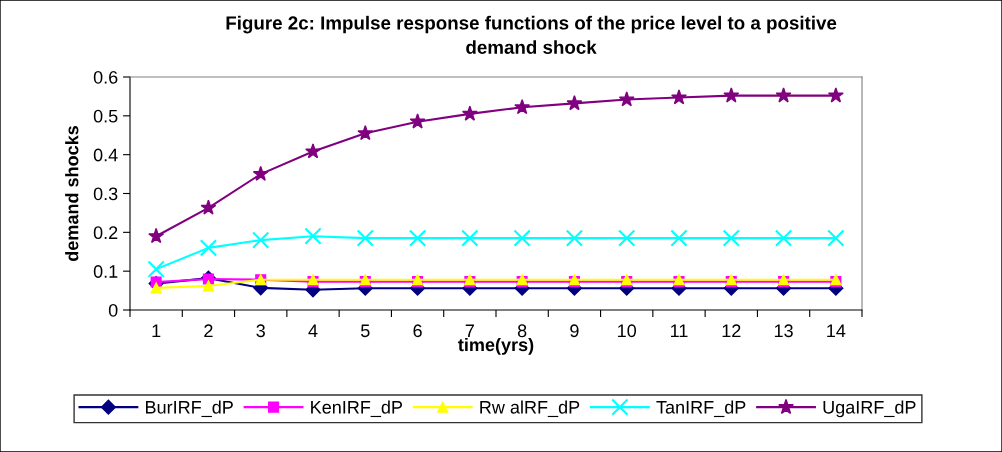 This screenshot has height=452, width=1002. Describe the element at coordinates (627, 331) in the screenshot. I see `x-tick-label: 10` at that location.